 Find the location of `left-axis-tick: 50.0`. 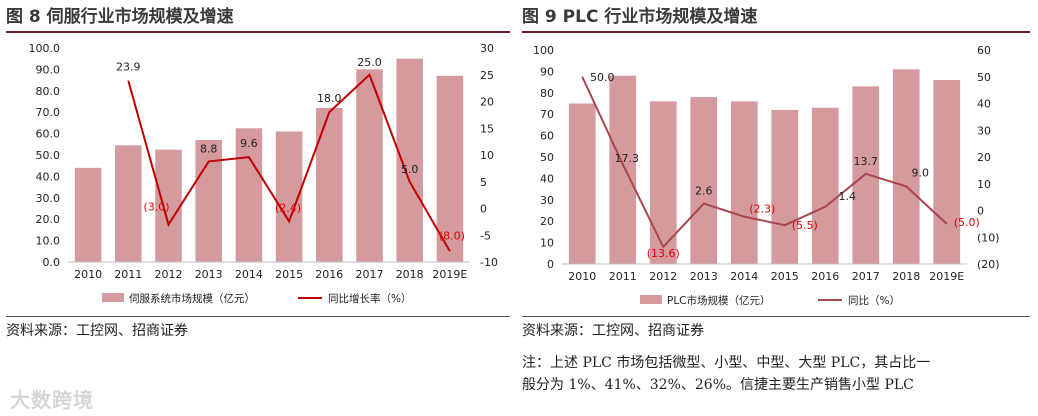

left-axis-tick: 50.0 is located at coordinates (48, 155).